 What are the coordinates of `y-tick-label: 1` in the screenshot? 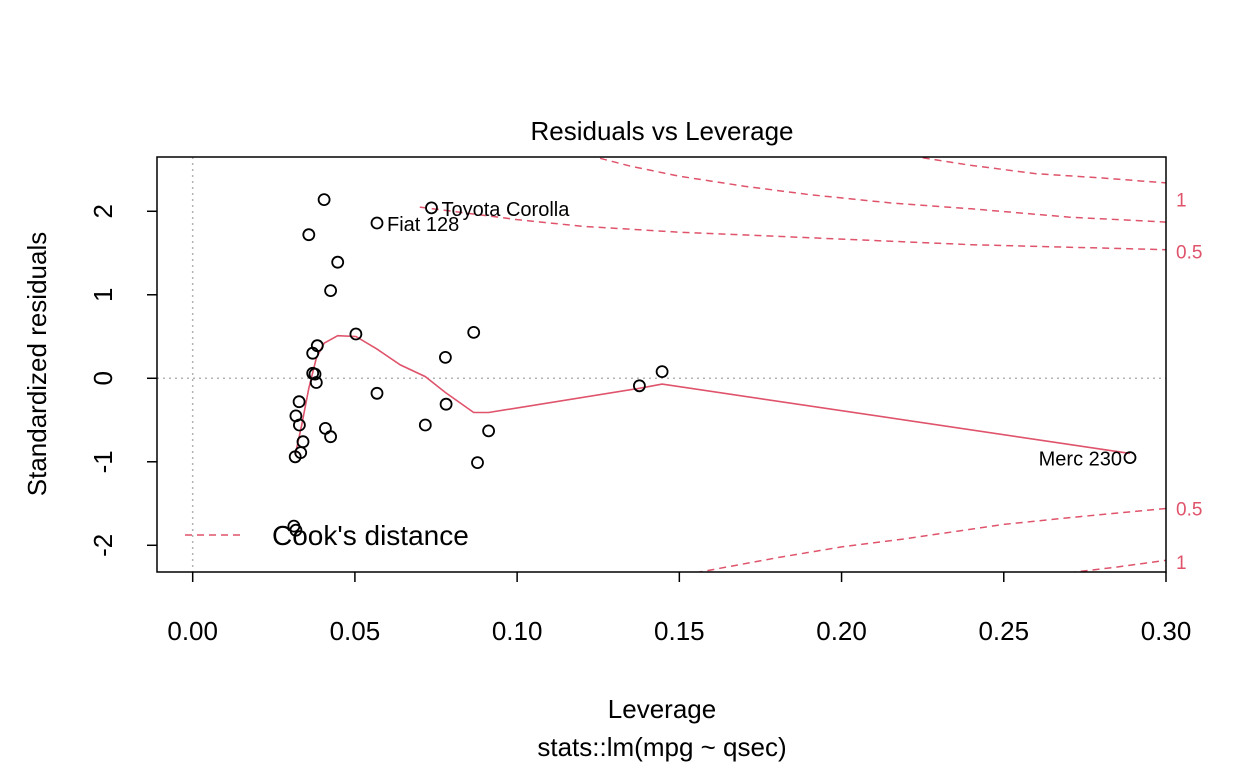 It's located at (103, 295).